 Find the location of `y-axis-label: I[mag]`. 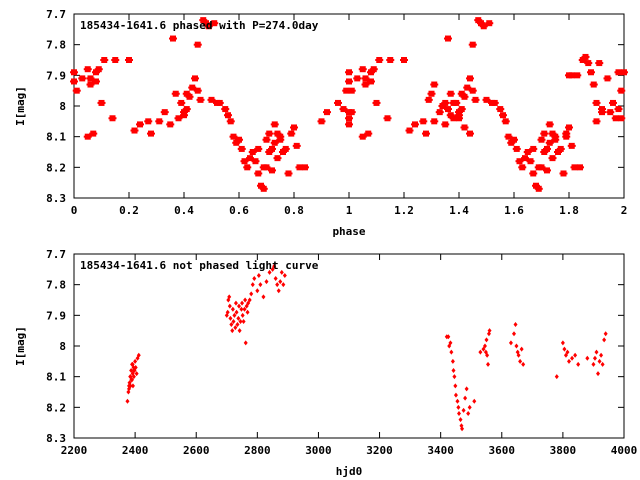

y-axis-label: I[mag] is located at coordinates (20, 106).